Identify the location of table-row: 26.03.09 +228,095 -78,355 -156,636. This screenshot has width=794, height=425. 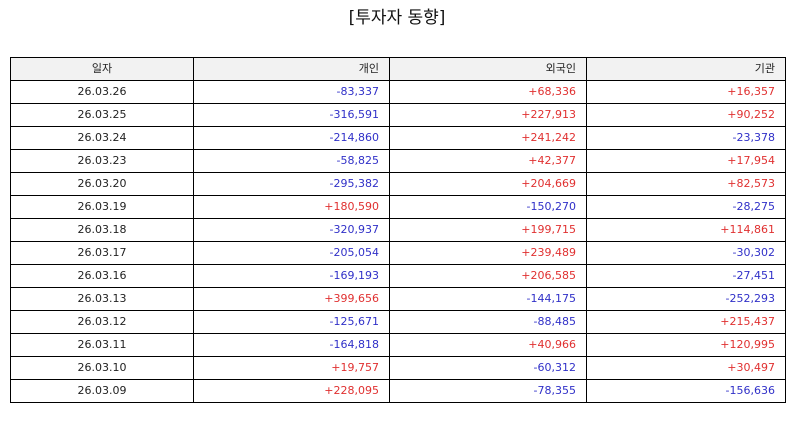
(398, 391).